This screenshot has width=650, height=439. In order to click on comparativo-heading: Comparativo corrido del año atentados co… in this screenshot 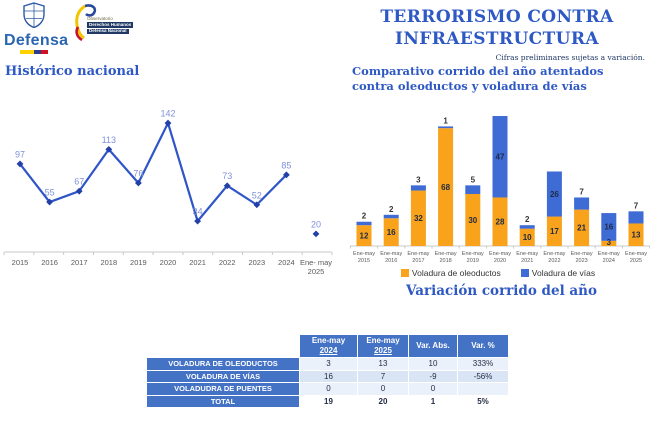, I will do `click(478, 78)`.